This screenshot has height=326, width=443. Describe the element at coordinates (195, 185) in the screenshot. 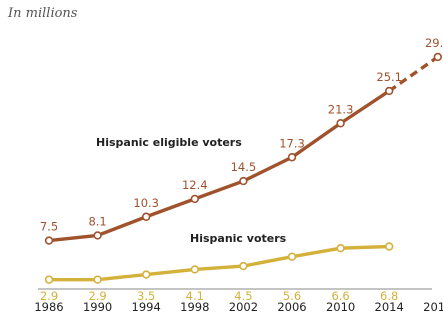

I see `data-label: 12.4` at that location.